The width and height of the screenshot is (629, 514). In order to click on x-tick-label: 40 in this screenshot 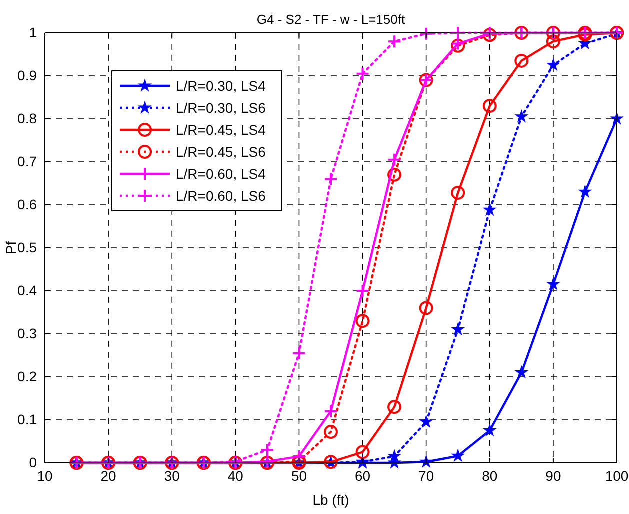, I will do `click(236, 476)`.